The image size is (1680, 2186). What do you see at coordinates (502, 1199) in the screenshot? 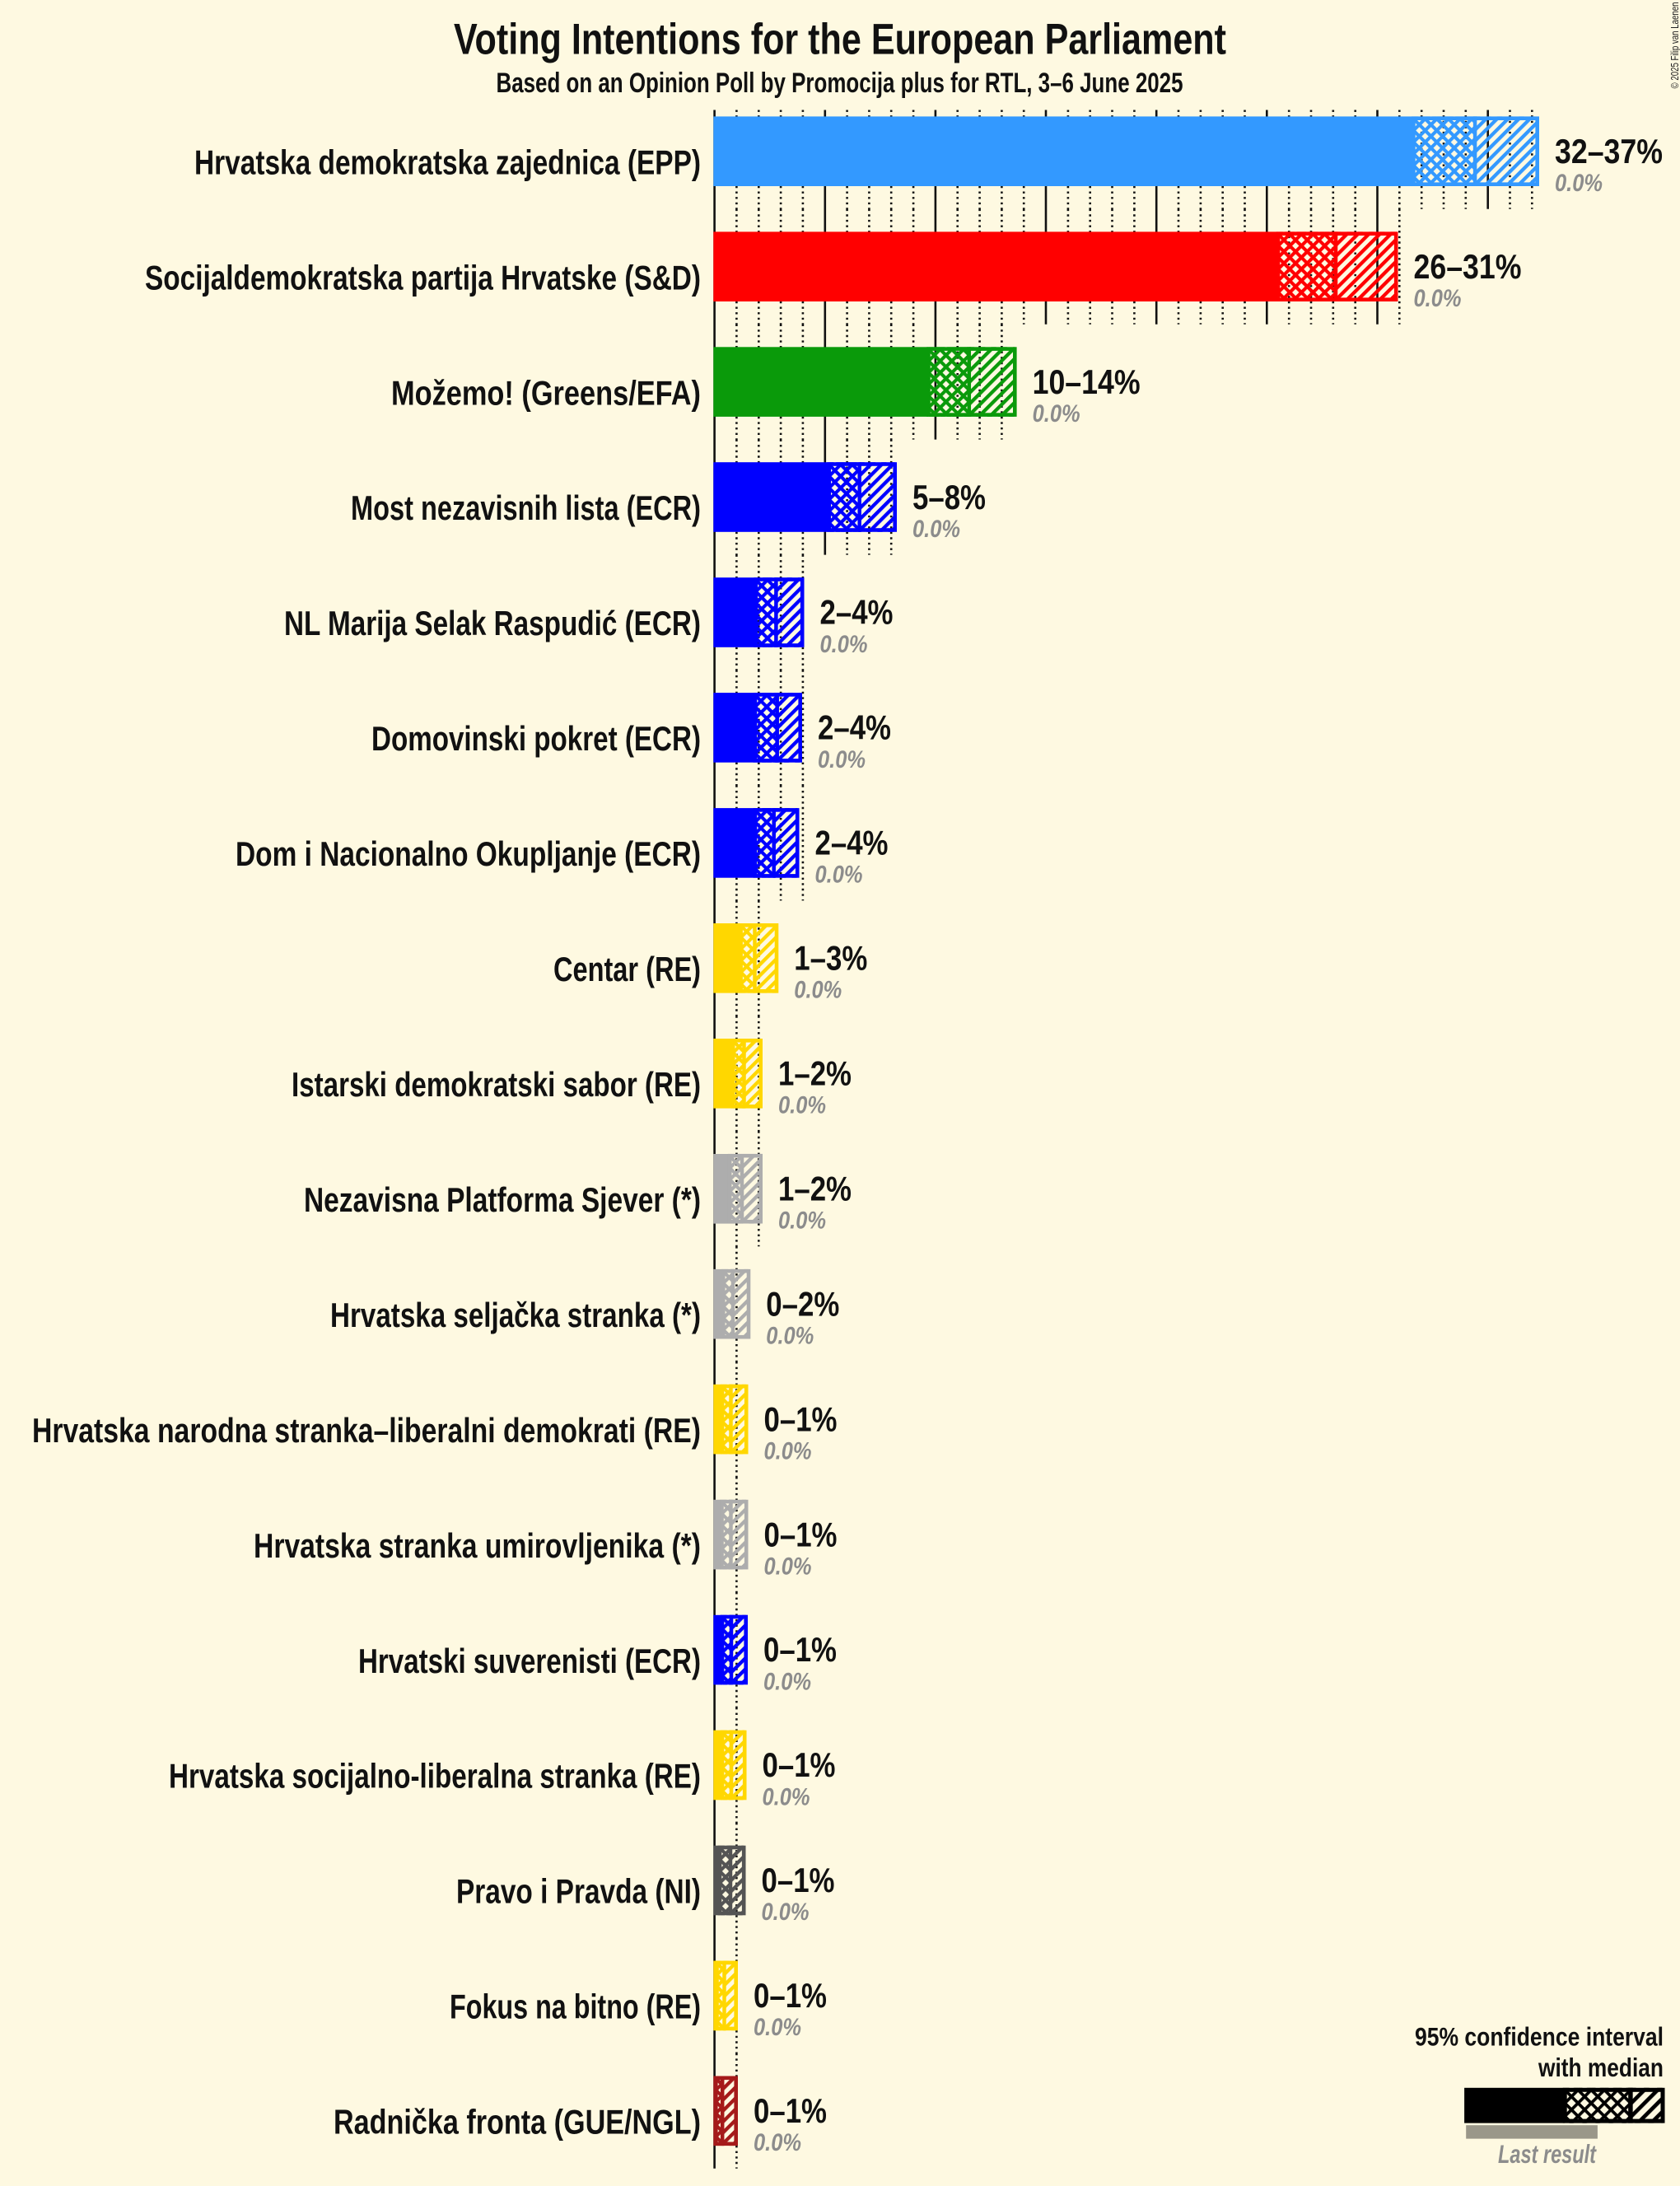
I see `svg-text: Nezavisna Platforma Sjever (*)` at bounding box center [502, 1199].